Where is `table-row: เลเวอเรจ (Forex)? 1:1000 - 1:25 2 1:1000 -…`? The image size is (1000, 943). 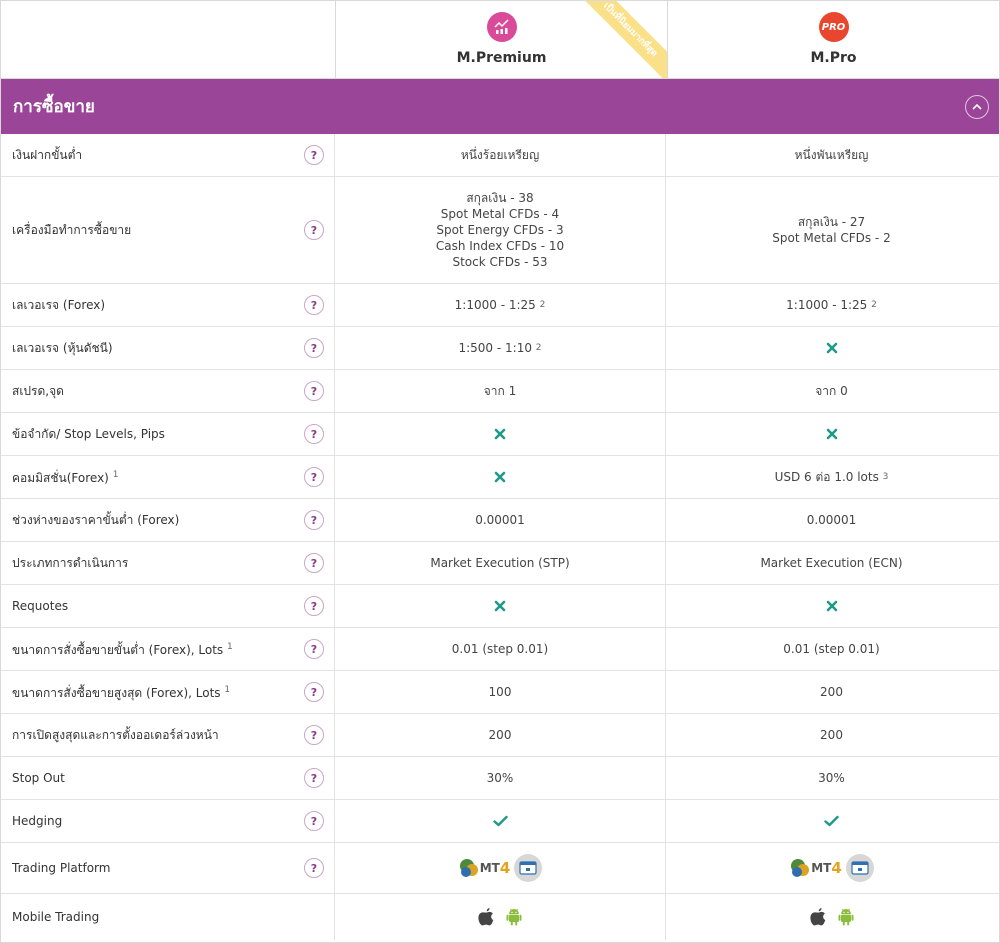
table-row: เลเวอเรจ (Forex)? 1:1000 - 1:25 2 1:1000 -… is located at coordinates (500, 305).